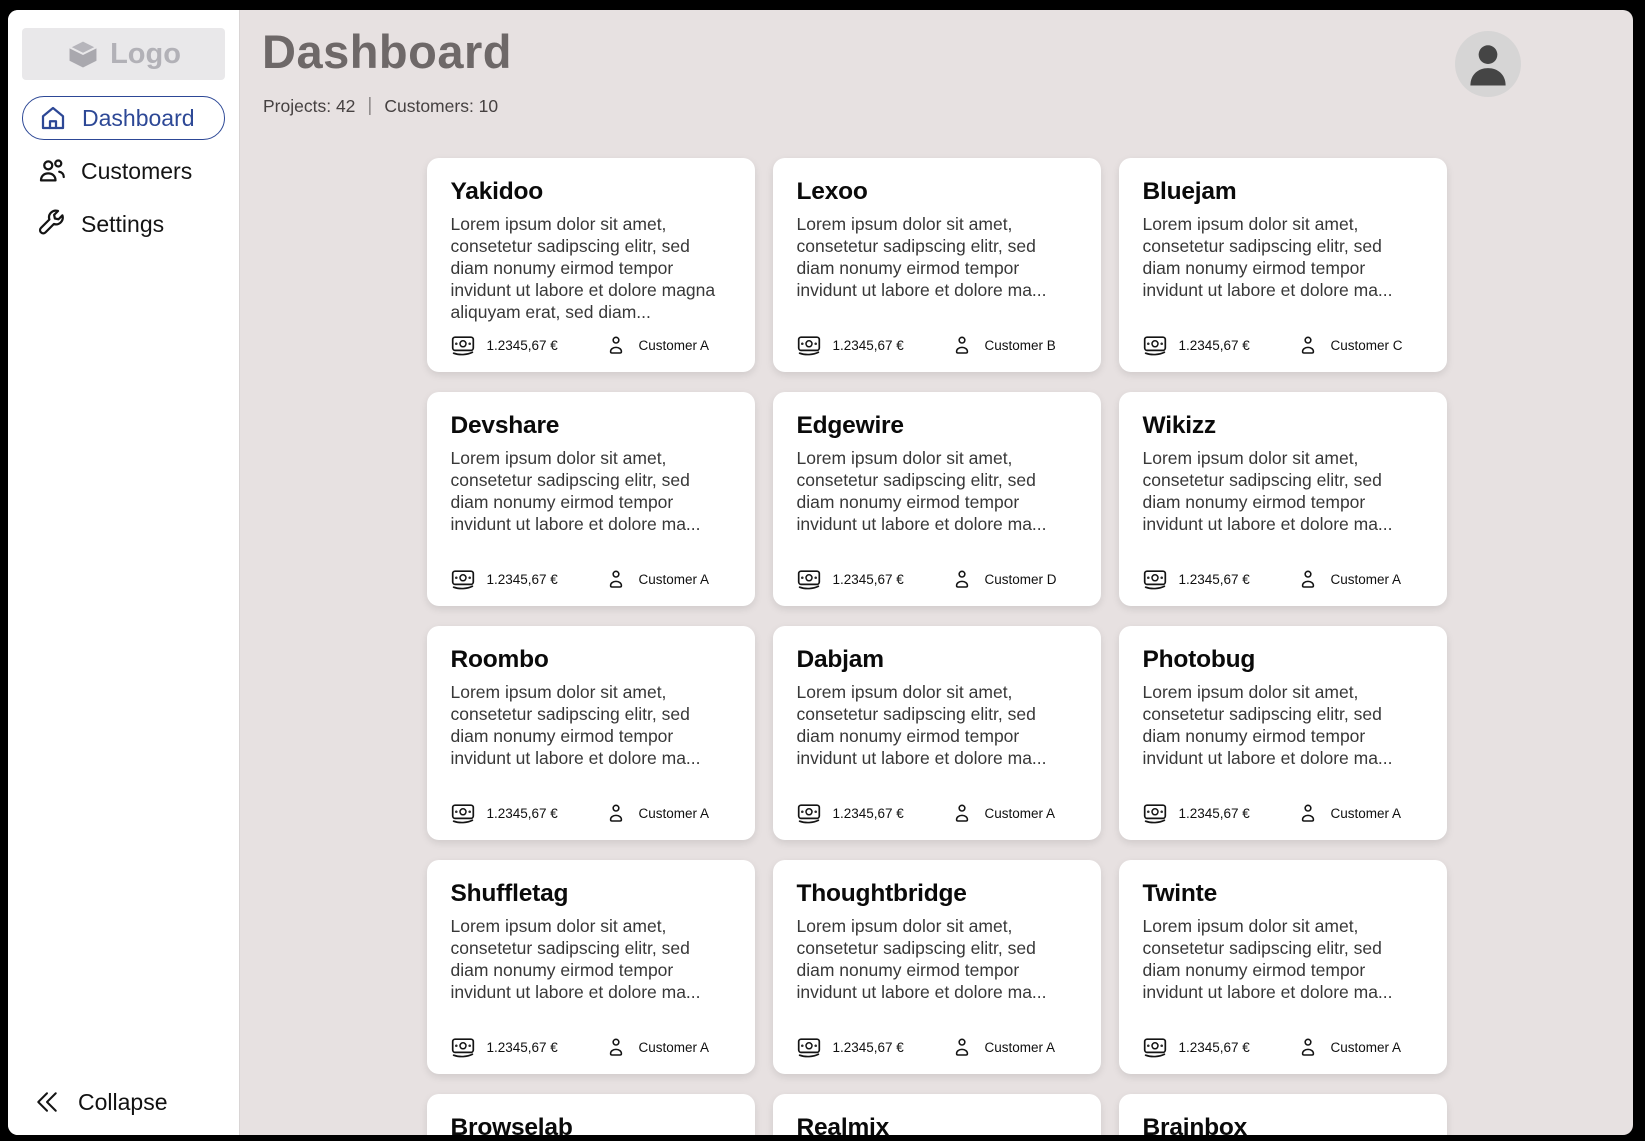  Describe the element at coordinates (840, 659) in the screenshot. I see `card-title: Dabjam` at that location.